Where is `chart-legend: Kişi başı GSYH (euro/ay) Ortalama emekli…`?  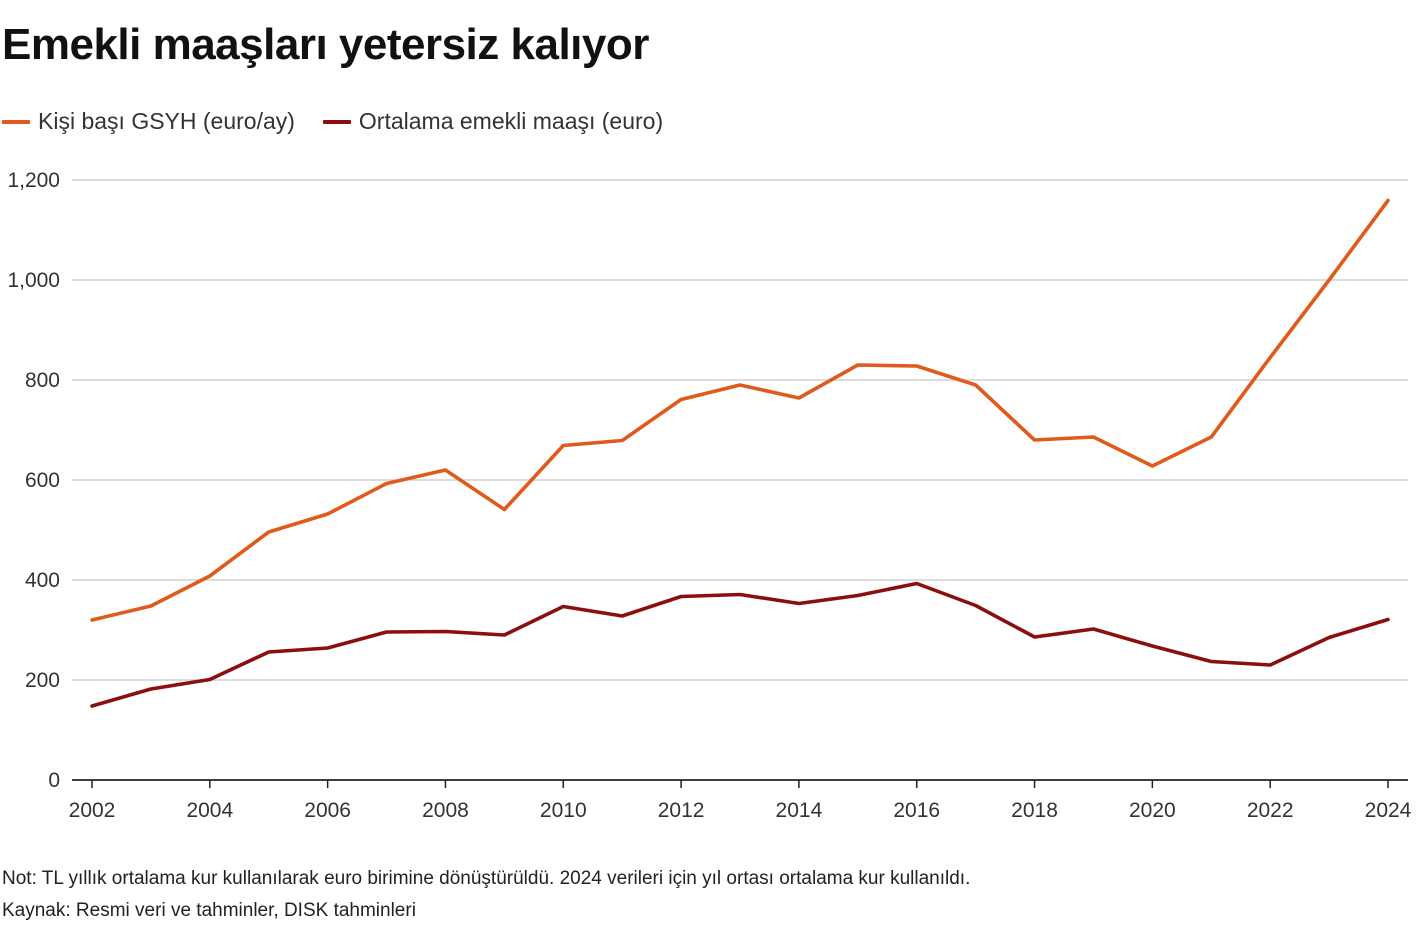 chart-legend: Kişi başı GSYH (euro/ay) Ortalama emekli… is located at coordinates (332, 121).